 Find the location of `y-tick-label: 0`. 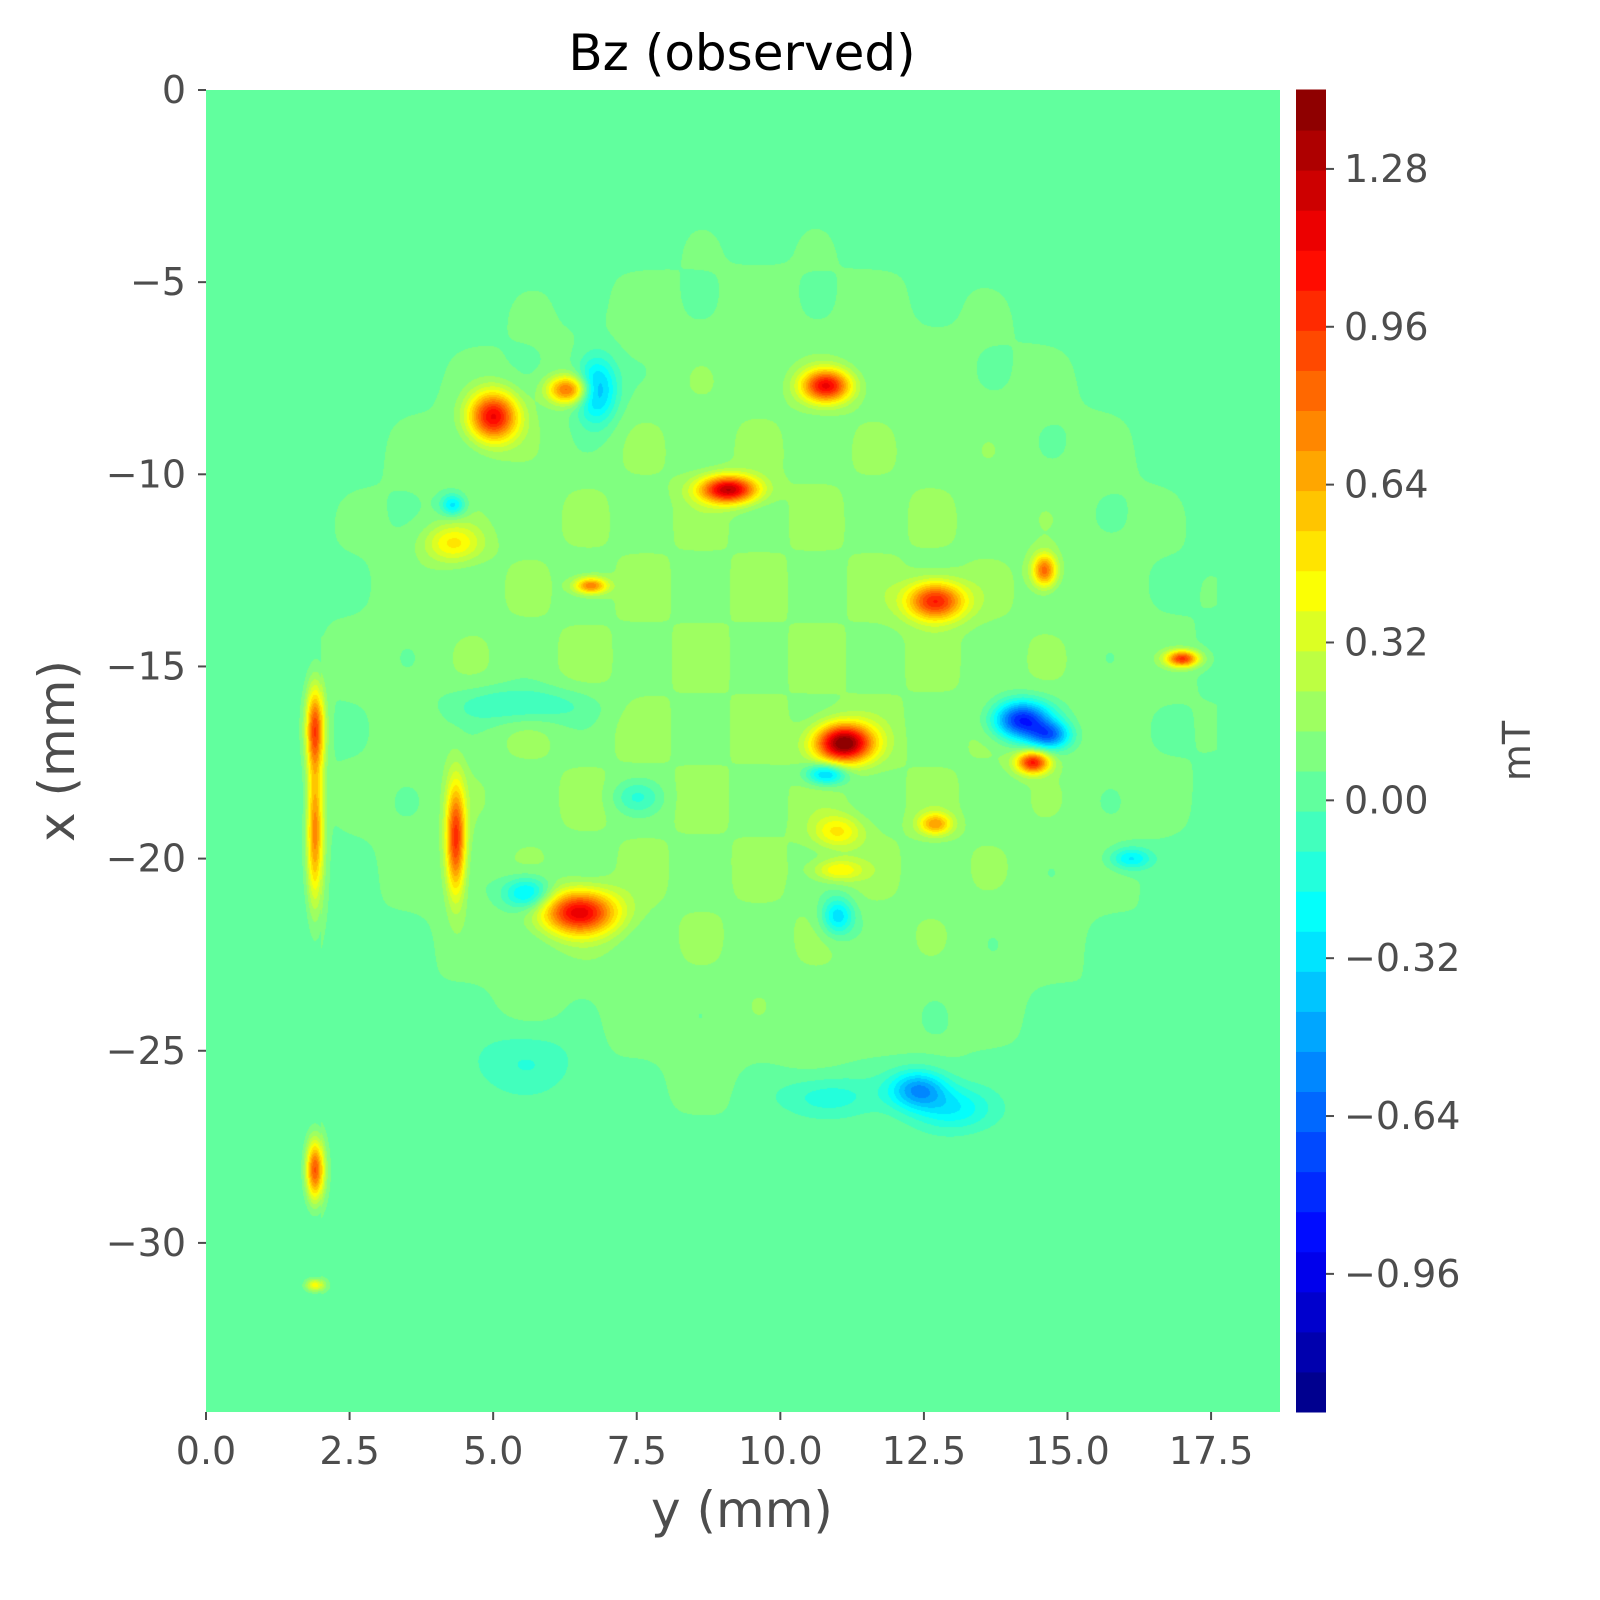

y-tick-label: 0 is located at coordinates (174, 90).